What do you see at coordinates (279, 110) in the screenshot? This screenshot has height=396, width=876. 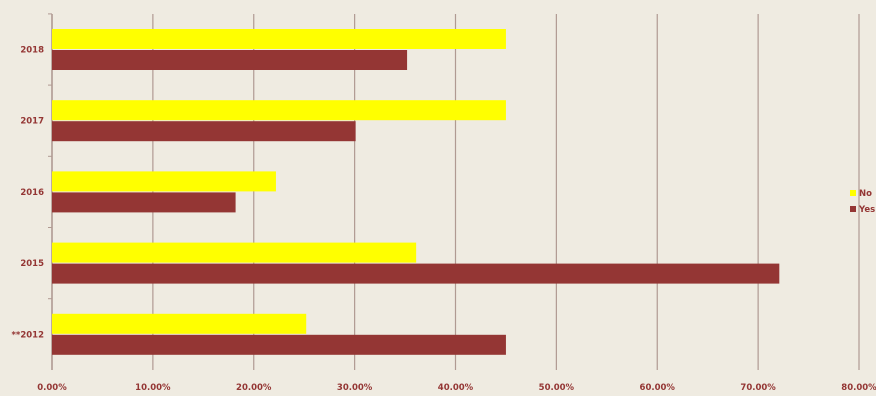 I see `bar-no-2017` at bounding box center [279, 110].